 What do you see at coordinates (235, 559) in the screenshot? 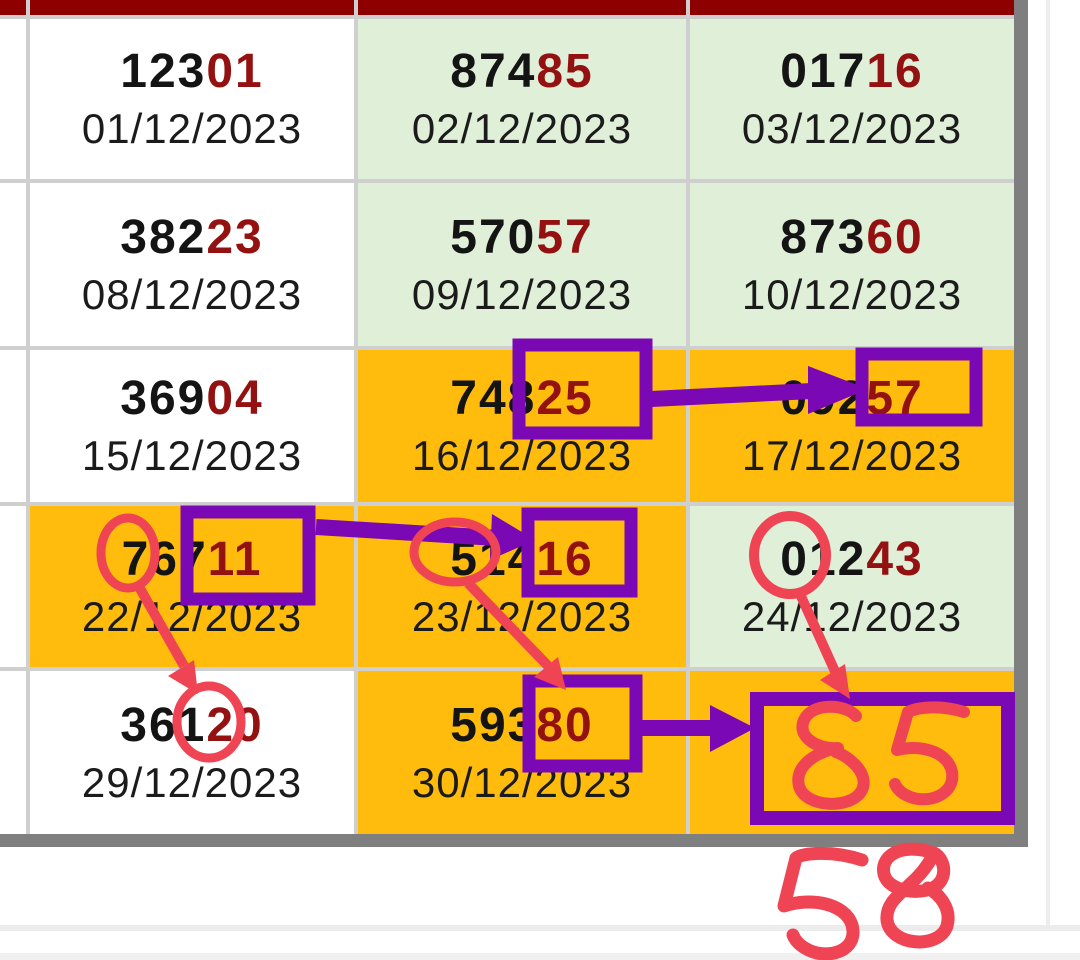
I see `number-last2: 11` at bounding box center [235, 559].